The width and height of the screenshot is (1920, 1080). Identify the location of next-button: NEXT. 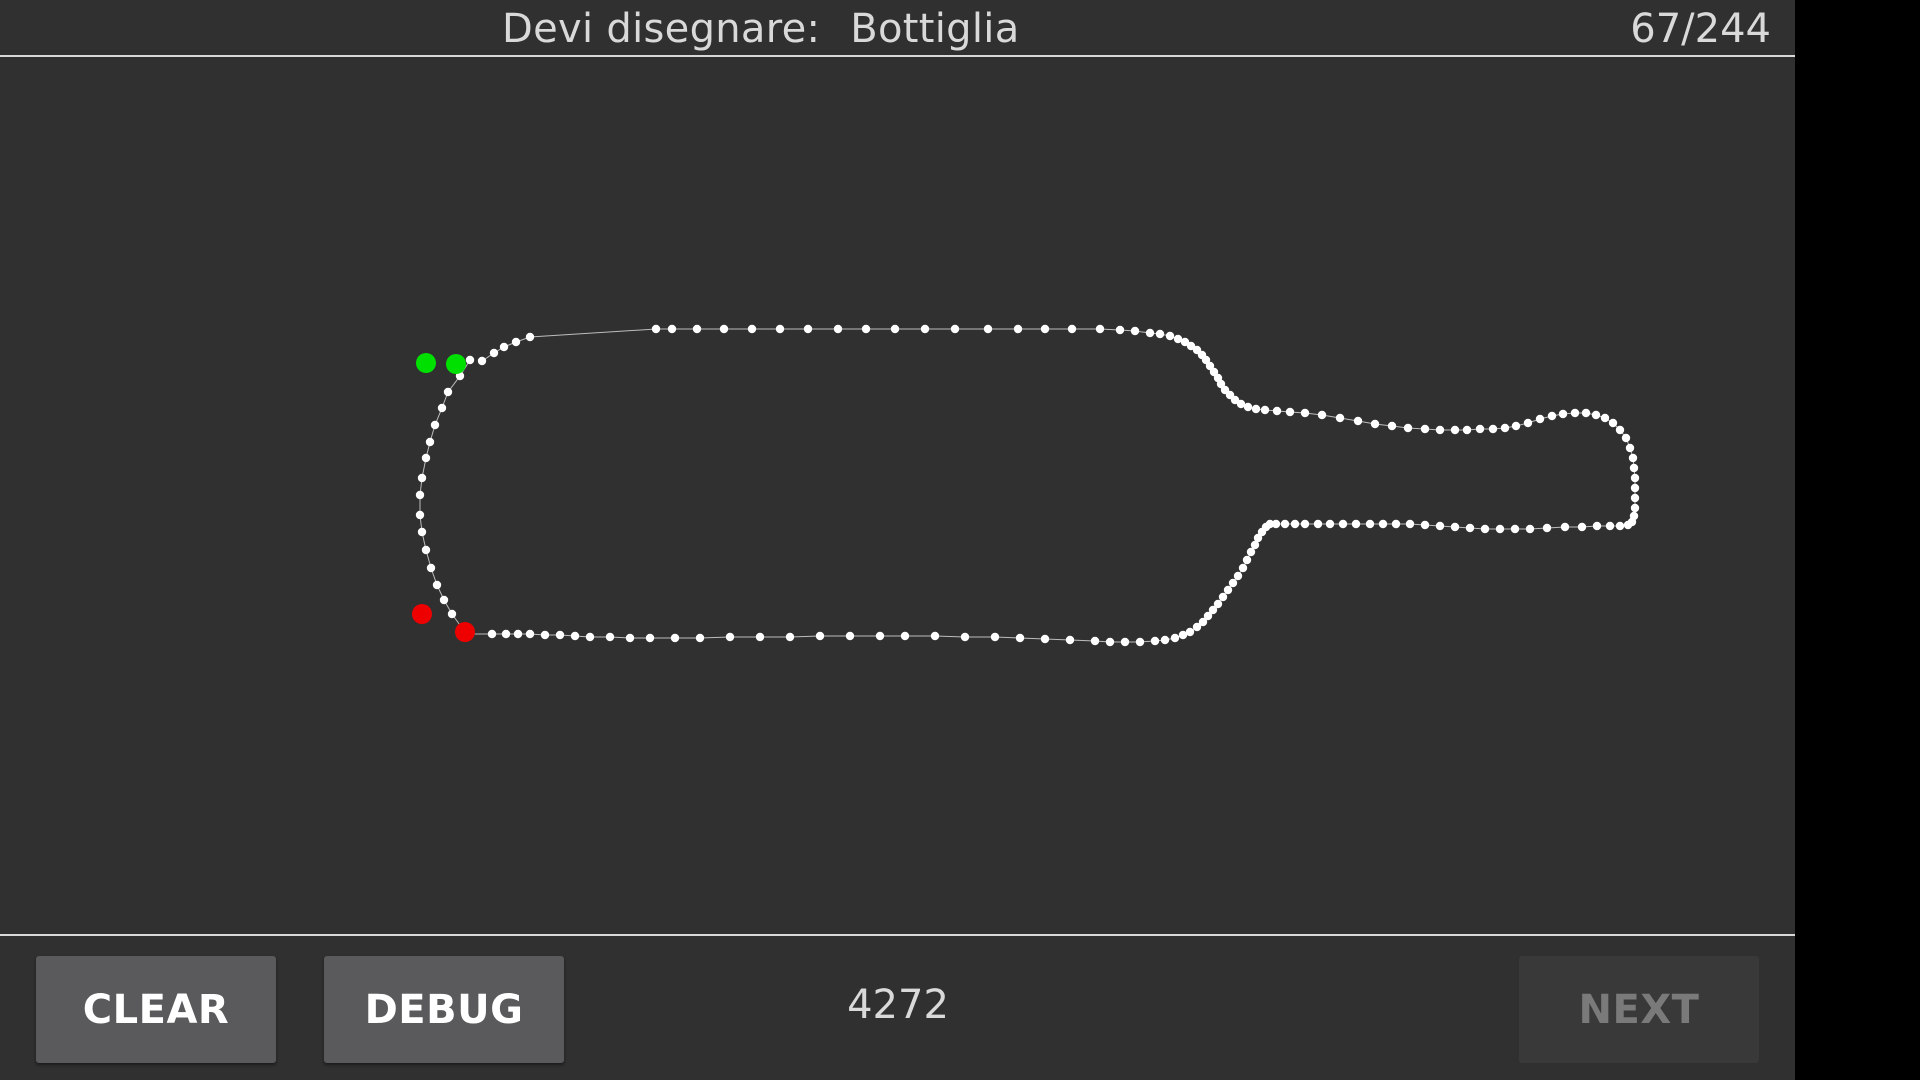
(1639, 1009).